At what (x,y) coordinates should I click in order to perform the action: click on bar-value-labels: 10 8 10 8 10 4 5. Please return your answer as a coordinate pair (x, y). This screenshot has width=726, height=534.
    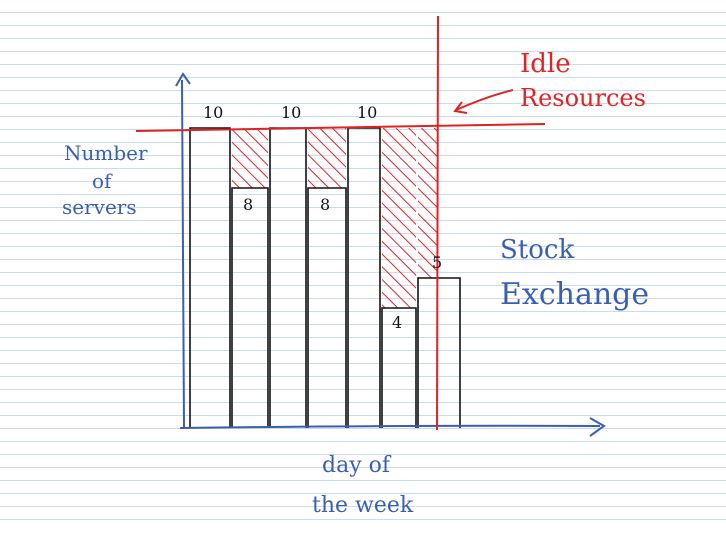
    Looking at the image, I should click on (322, 217).